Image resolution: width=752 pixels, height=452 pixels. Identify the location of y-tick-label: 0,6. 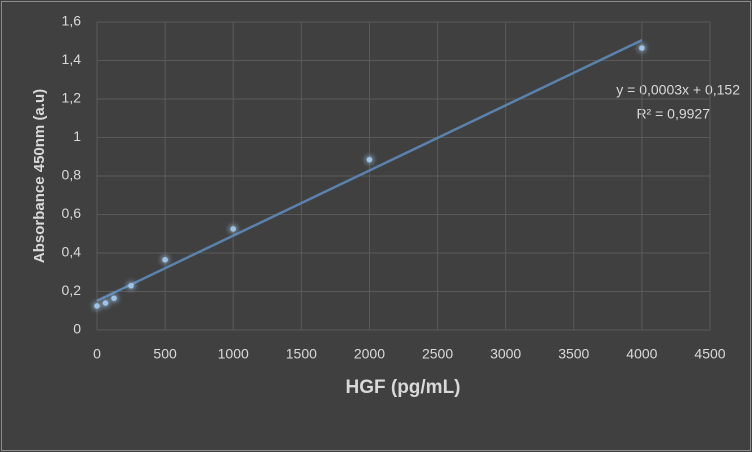
(72, 213).